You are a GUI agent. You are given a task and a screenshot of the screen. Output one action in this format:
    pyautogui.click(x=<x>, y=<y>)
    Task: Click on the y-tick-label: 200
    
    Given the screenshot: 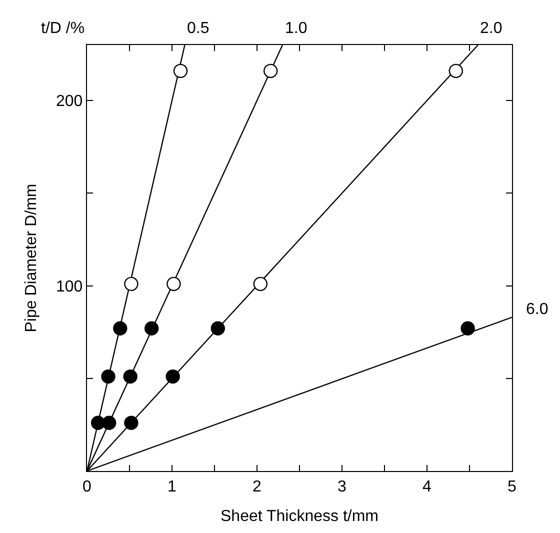 What is the action you would take?
    pyautogui.click(x=69, y=101)
    